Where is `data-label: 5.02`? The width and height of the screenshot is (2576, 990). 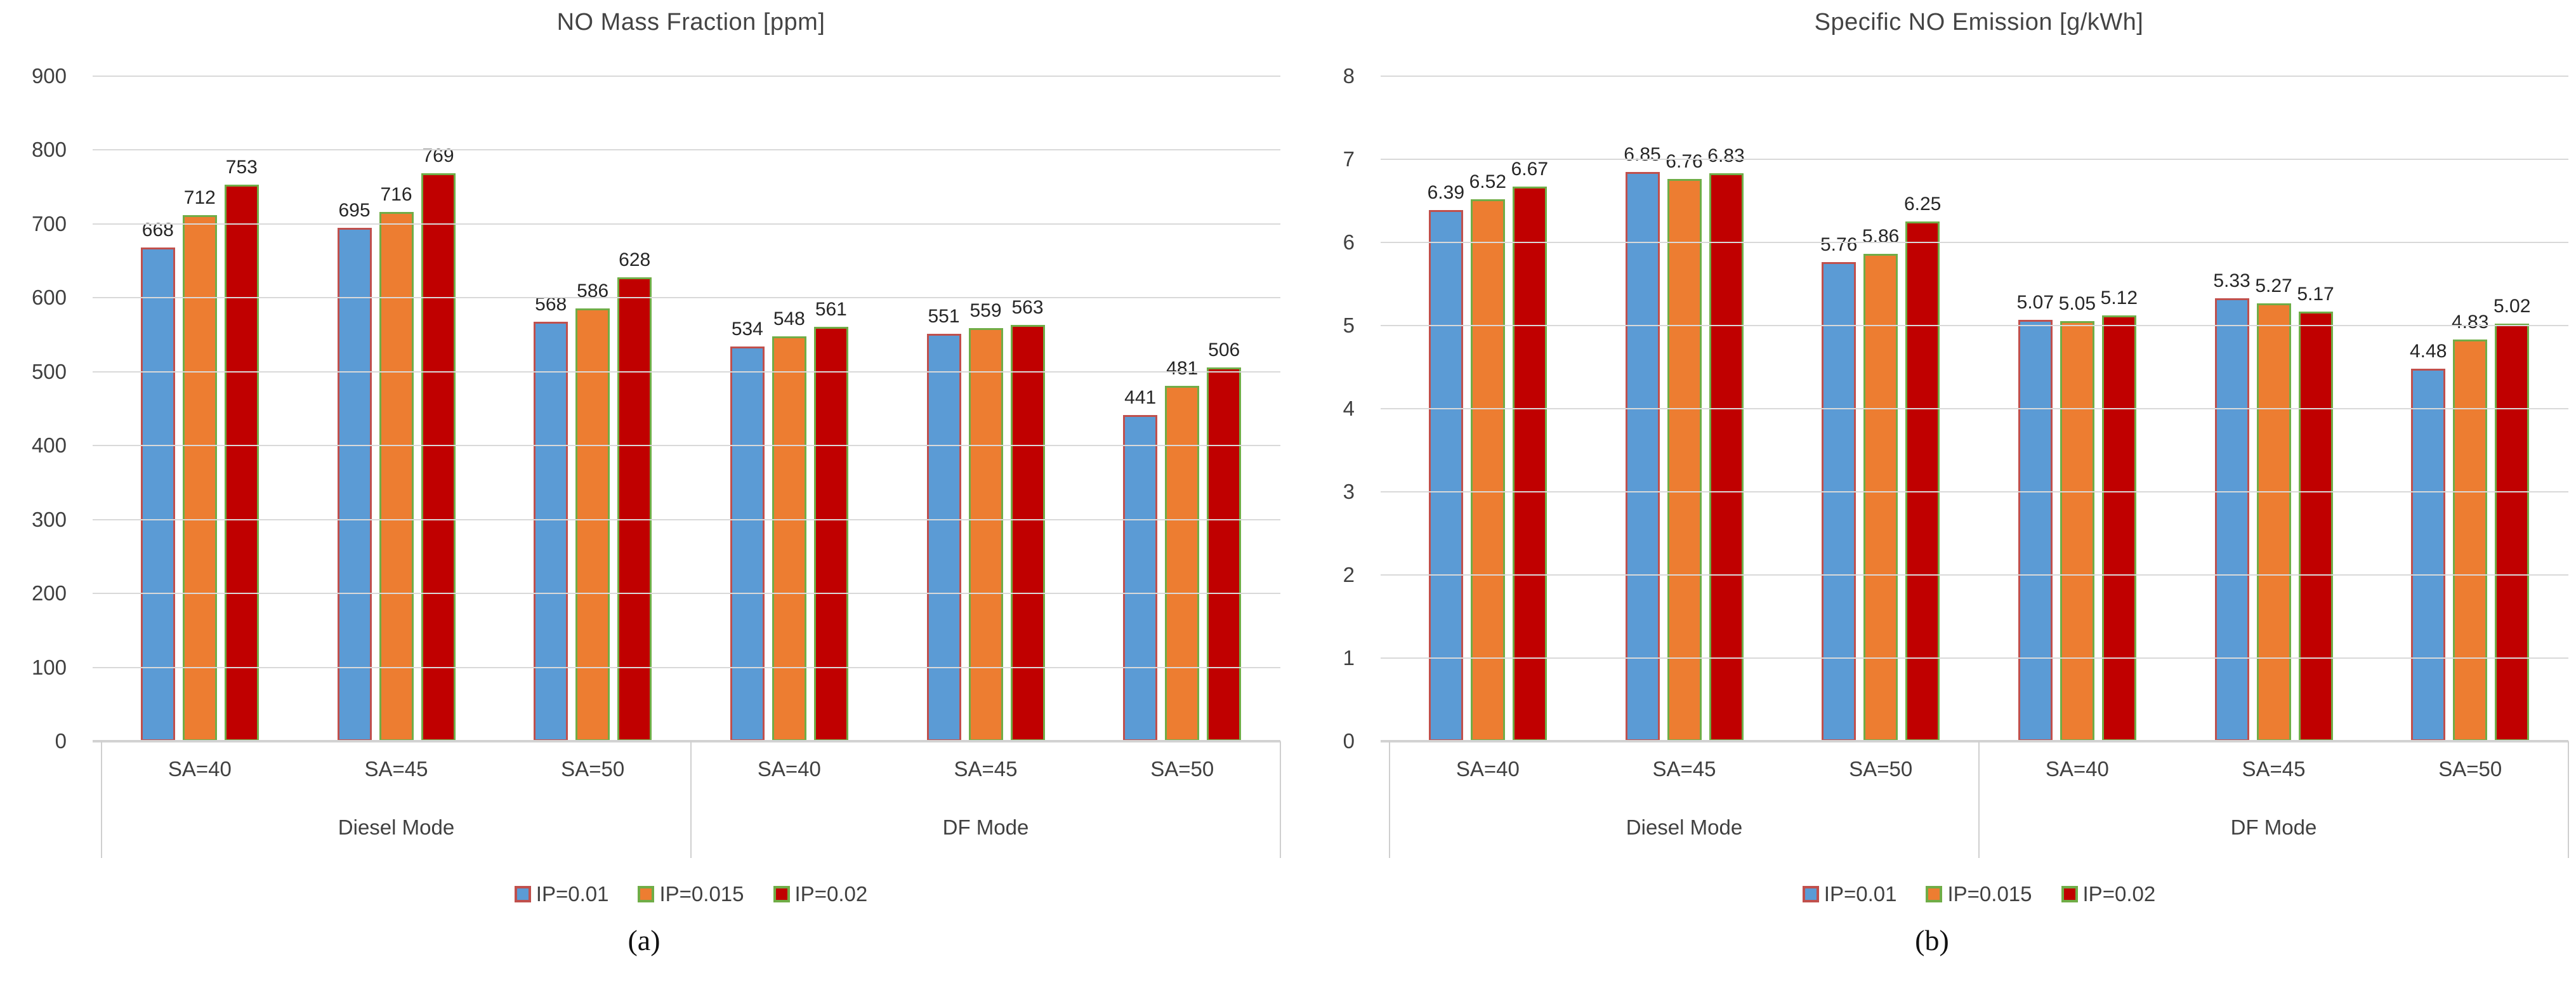
data-label: 5.02 is located at coordinates (2512, 306).